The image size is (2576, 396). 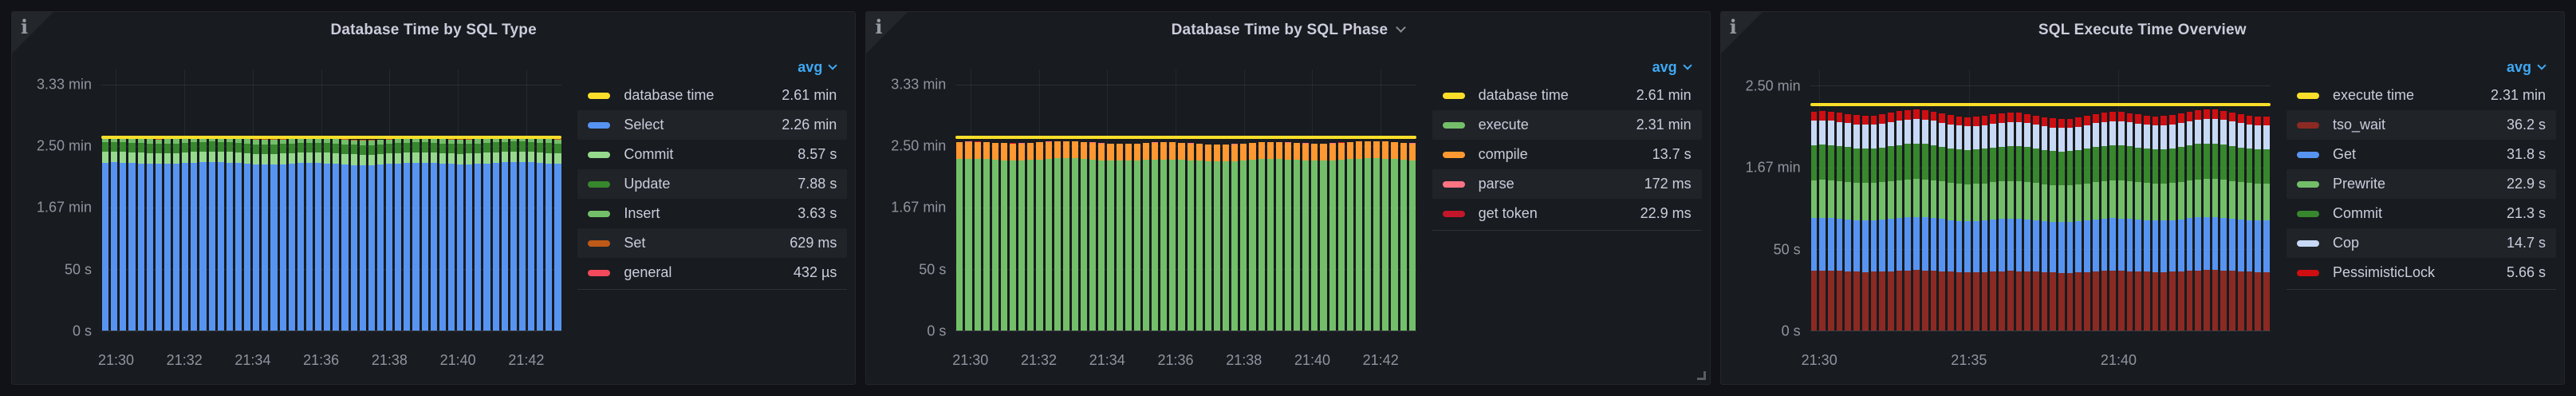 I want to click on legend-row: Commit 8.57 s, so click(x=712, y=154).